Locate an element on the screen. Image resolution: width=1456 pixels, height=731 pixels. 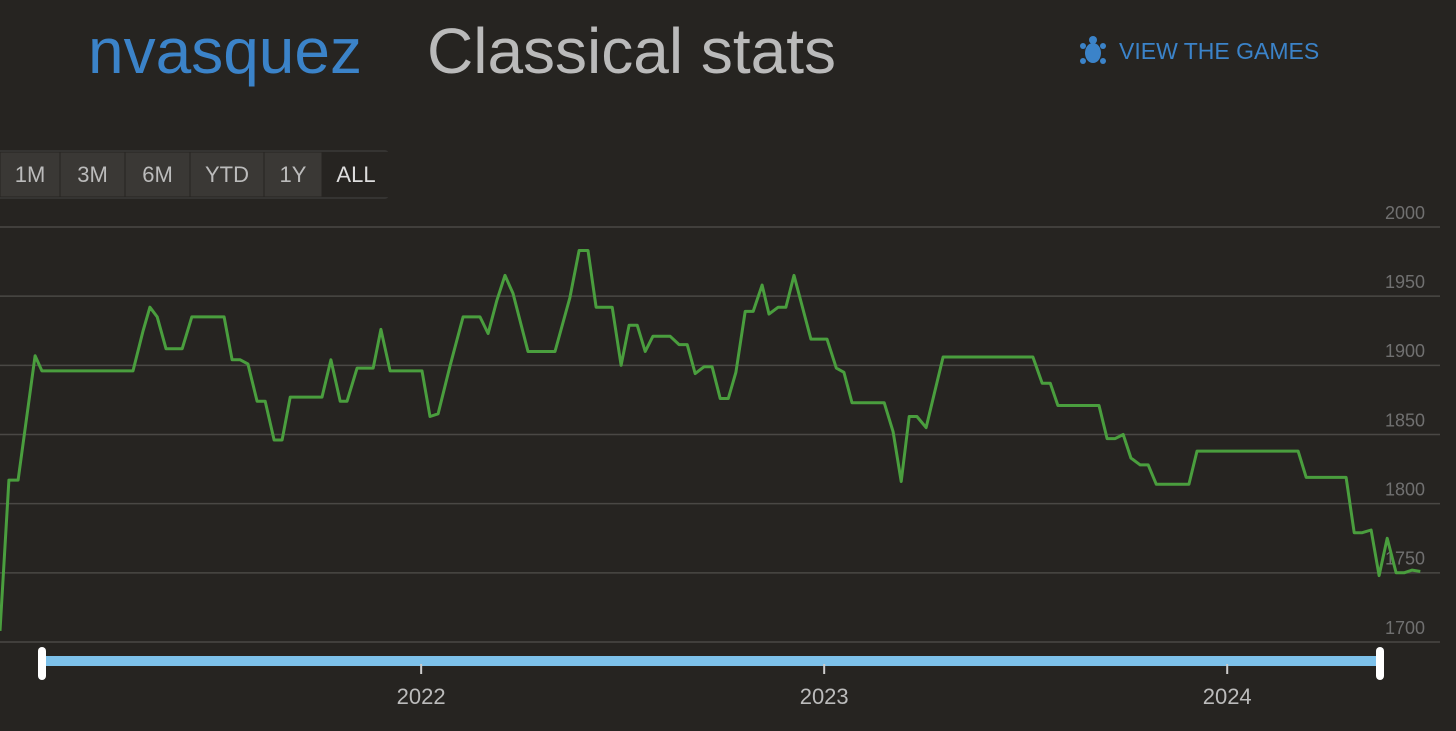
range-button-label: 1M is located at coordinates (30, 174).